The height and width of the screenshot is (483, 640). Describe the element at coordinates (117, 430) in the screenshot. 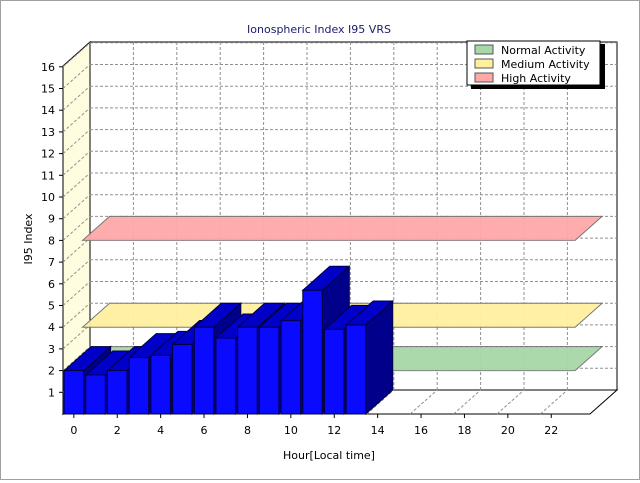

I see `x-tick-label: 2` at that location.